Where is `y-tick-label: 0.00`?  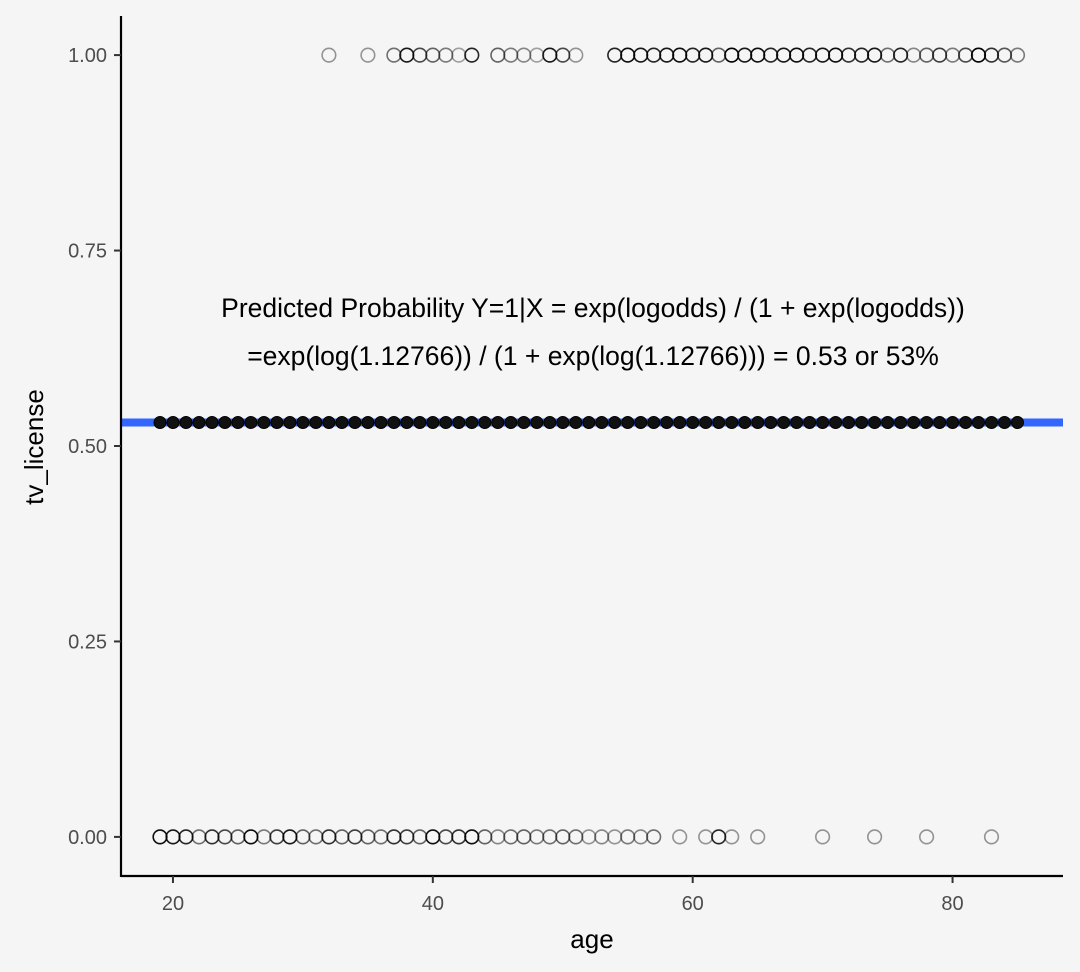 y-tick-label: 0.00 is located at coordinates (87, 838).